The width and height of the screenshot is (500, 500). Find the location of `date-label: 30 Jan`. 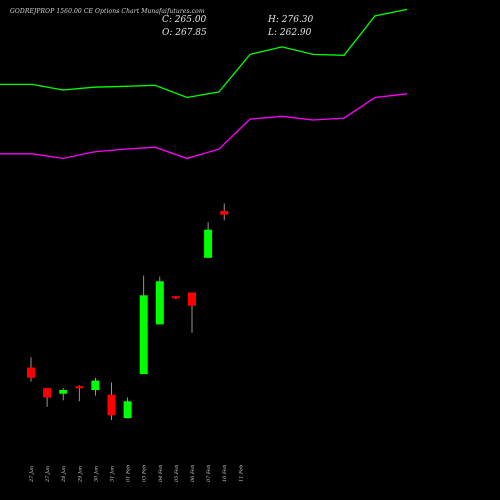

date-label: 30 Jan is located at coordinates (96, 474).